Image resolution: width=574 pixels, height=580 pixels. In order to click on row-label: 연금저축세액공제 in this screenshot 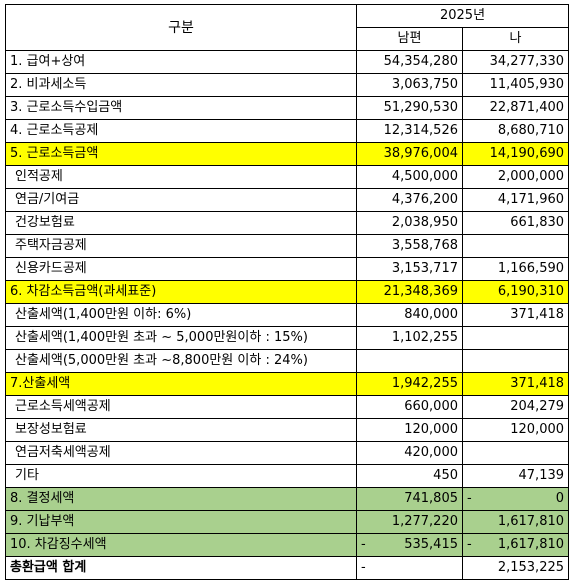, I will do `click(181, 453)`.